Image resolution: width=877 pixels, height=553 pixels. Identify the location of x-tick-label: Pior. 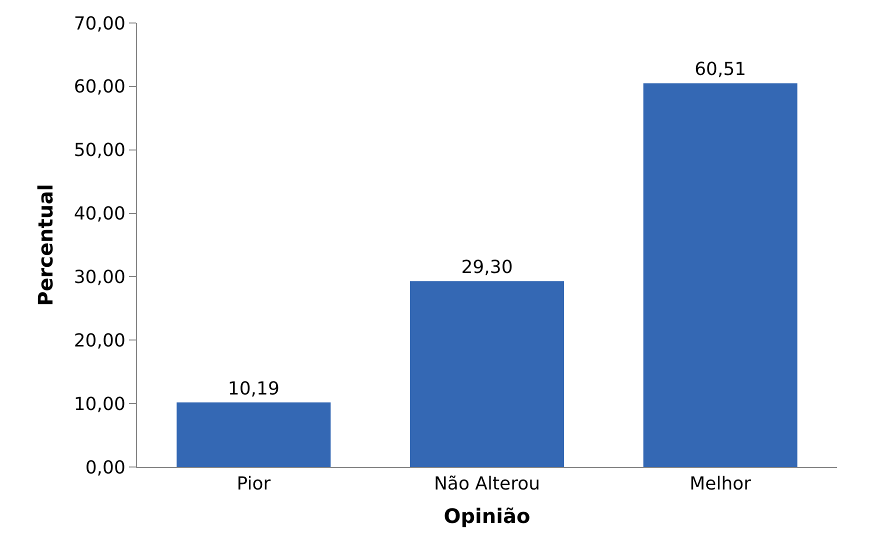
(254, 484).